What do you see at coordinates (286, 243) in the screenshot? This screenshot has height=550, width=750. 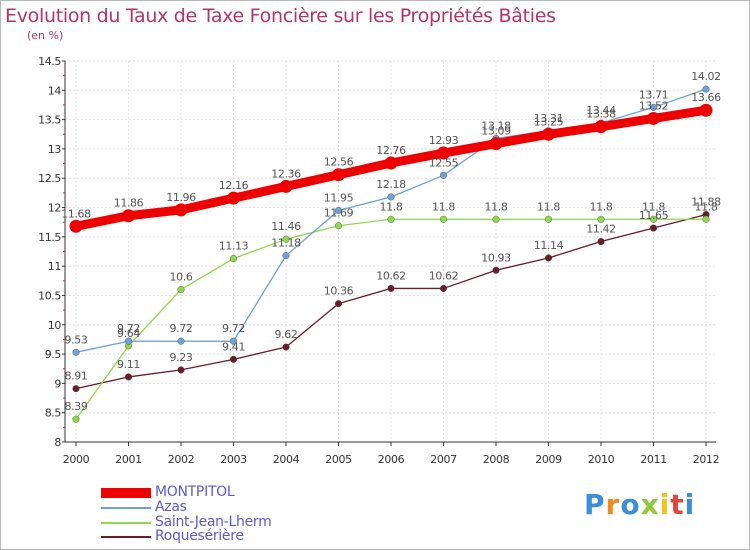 I see `data-label-azas: 11.18` at bounding box center [286, 243].